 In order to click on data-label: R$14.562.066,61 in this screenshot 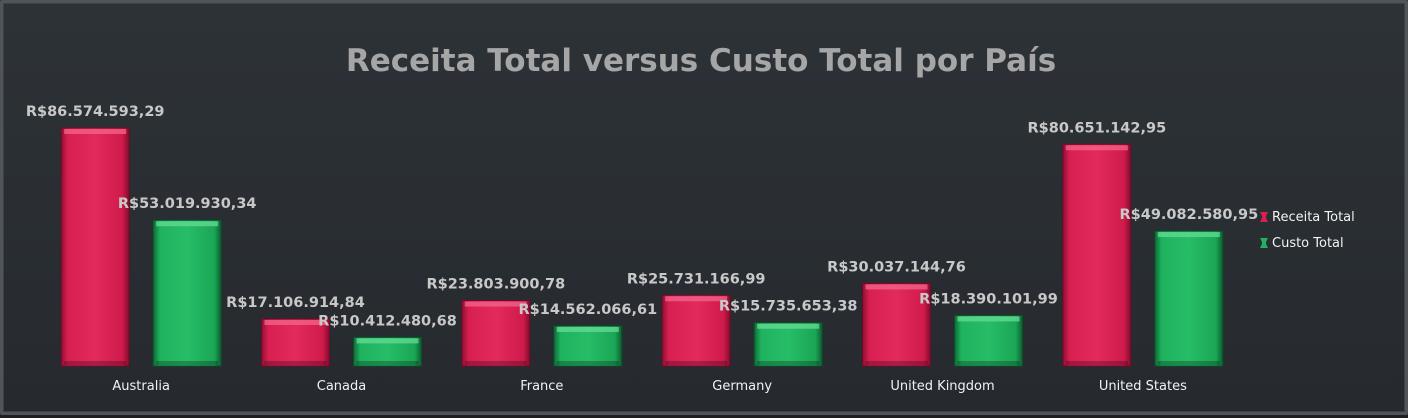, I will do `click(587, 310)`.